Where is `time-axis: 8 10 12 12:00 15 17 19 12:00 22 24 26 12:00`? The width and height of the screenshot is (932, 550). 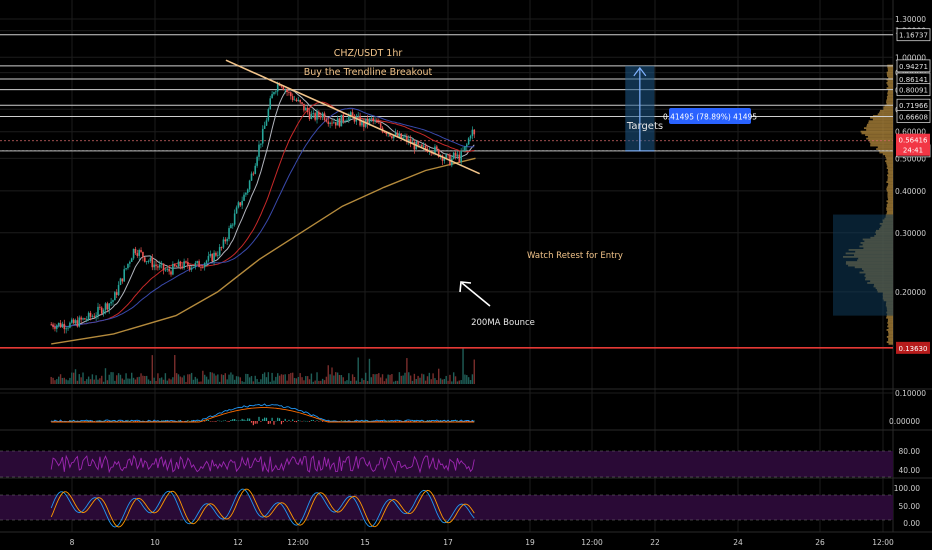 time-axis: 8 10 12 12:00 15 17 19 12:00 22 24 26 12:00 is located at coordinates (466, 539).